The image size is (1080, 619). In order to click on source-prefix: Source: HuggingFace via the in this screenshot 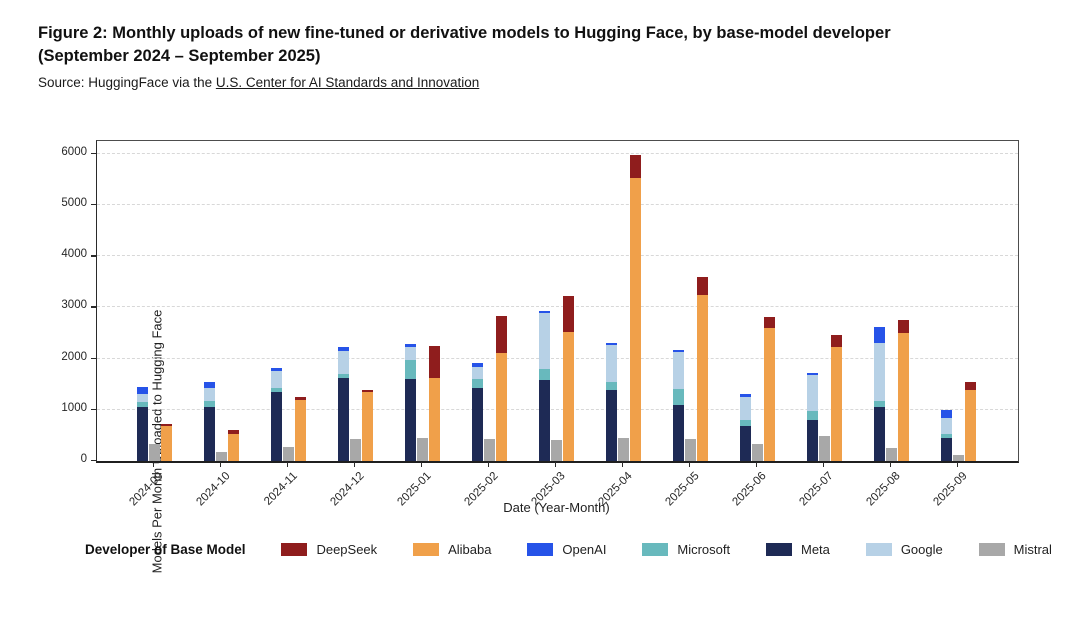, I will do `click(127, 82)`.